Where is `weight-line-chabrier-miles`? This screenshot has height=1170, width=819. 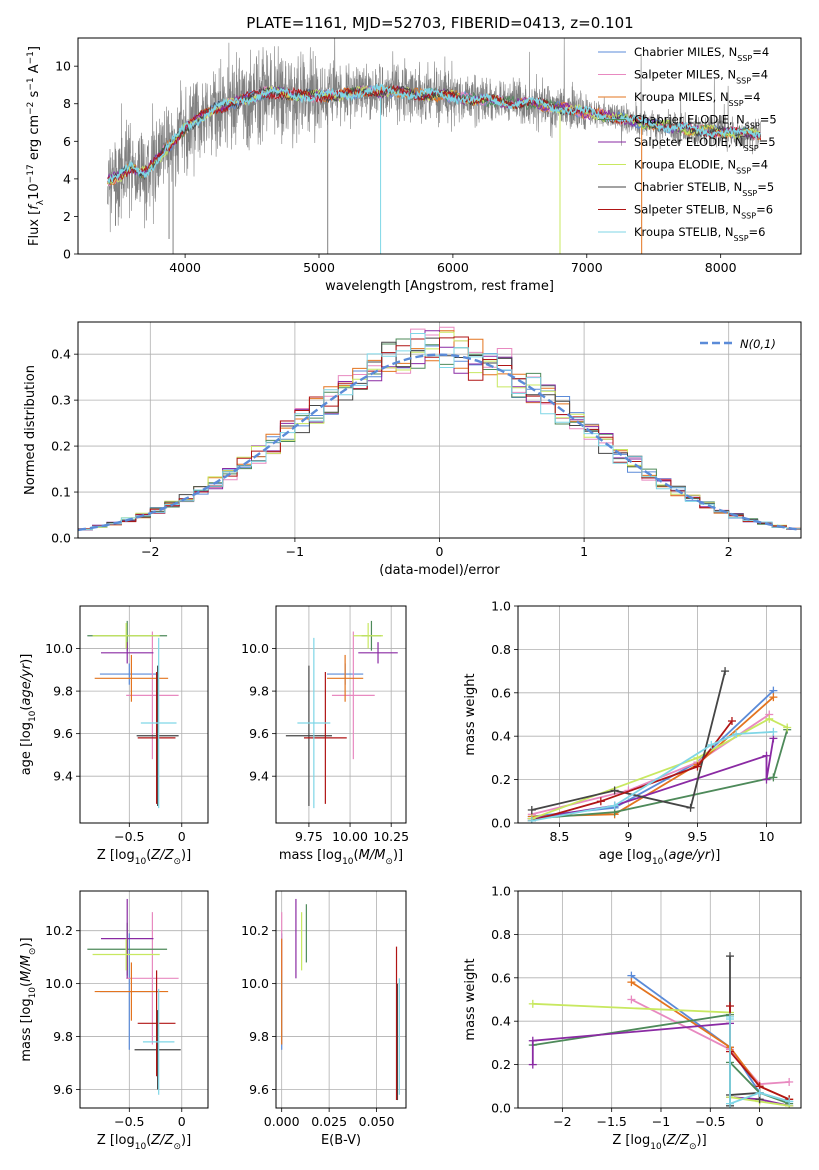
weight-line-chabrier-miles is located at coordinates (653, 753).